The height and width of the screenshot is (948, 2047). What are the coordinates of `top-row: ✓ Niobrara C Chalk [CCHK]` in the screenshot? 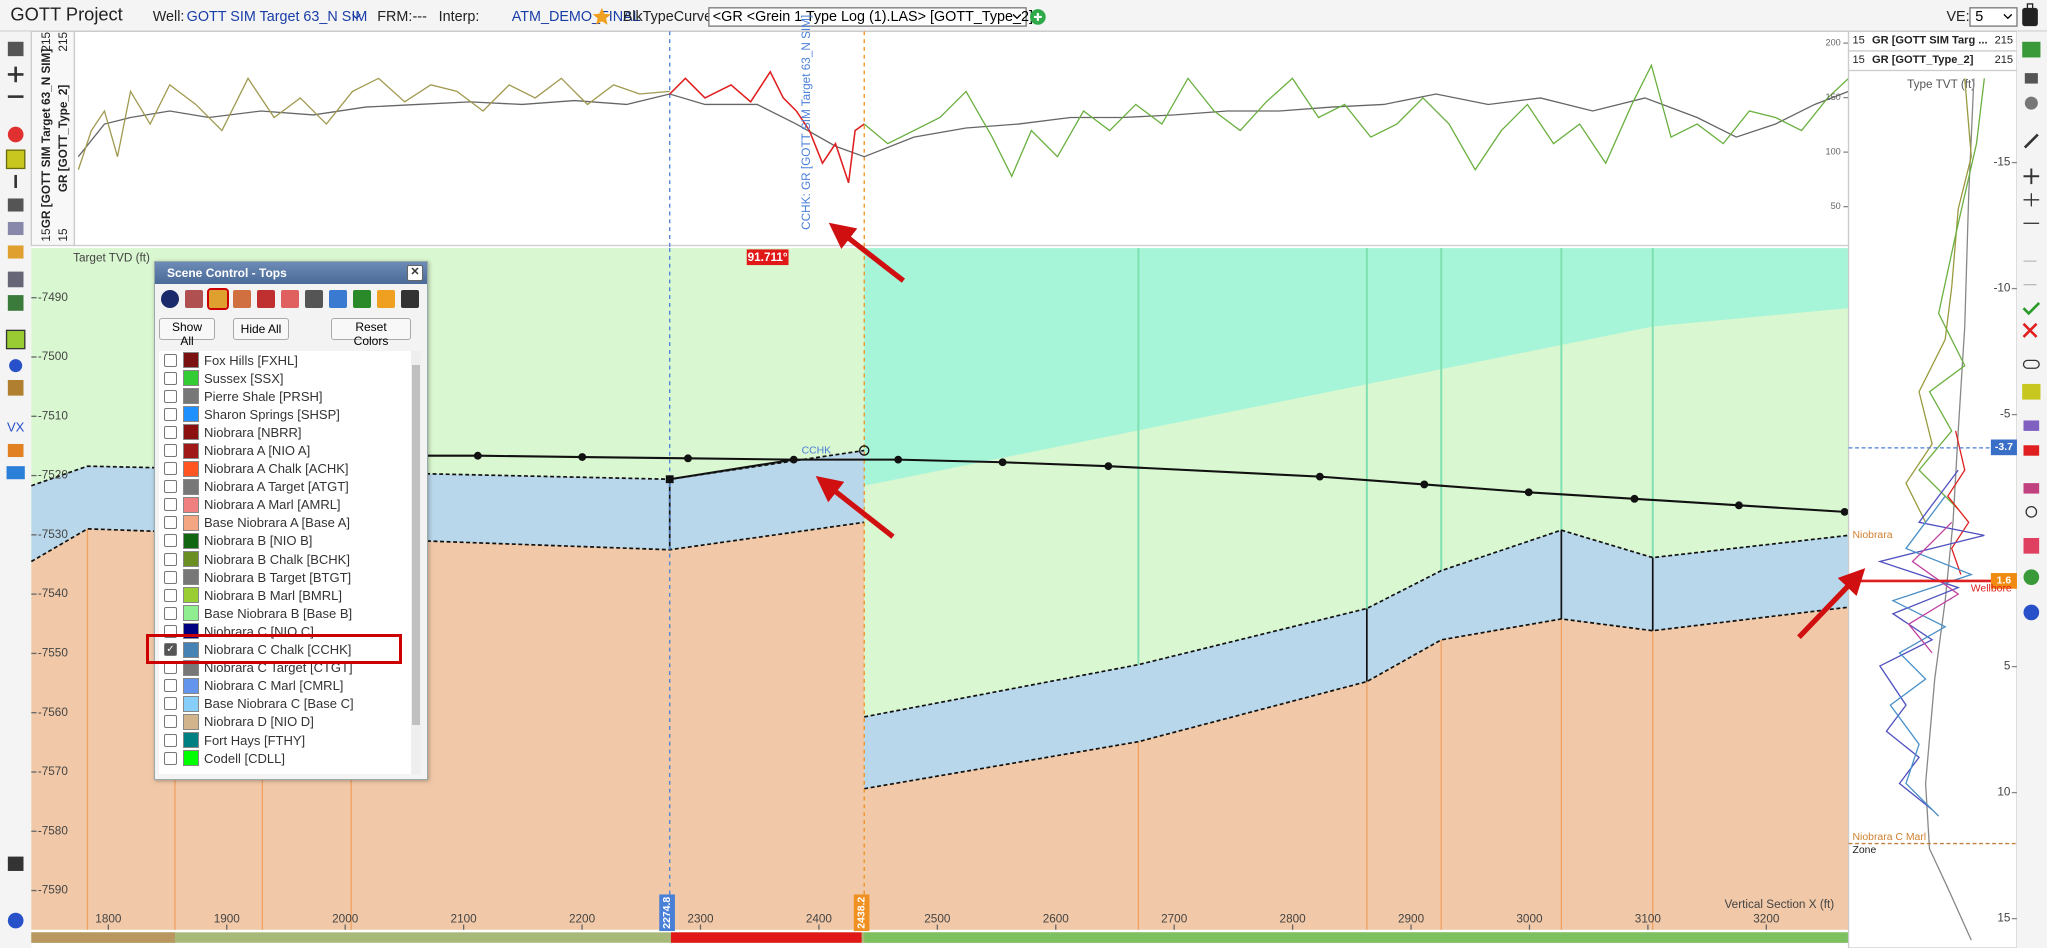 It's located at (288, 650).